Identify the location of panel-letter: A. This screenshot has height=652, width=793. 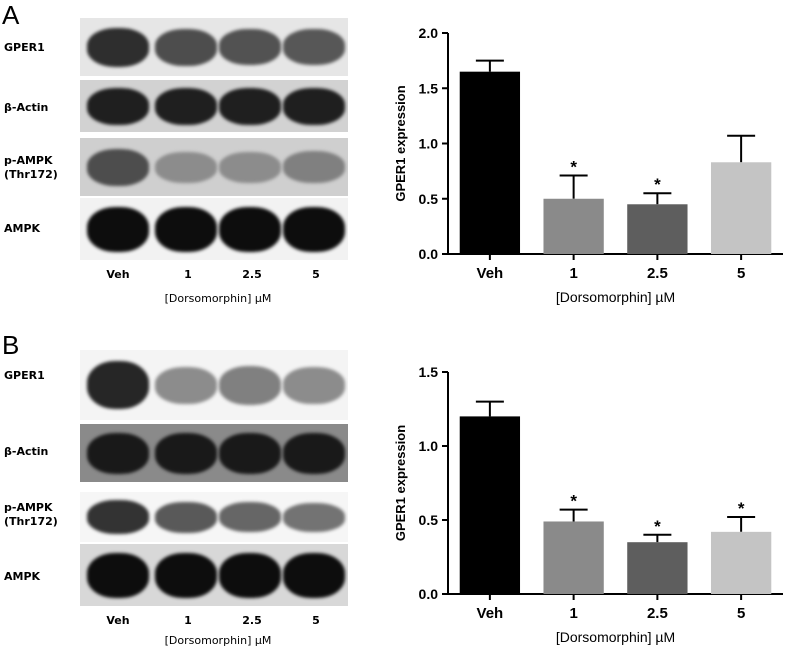
(11, 15).